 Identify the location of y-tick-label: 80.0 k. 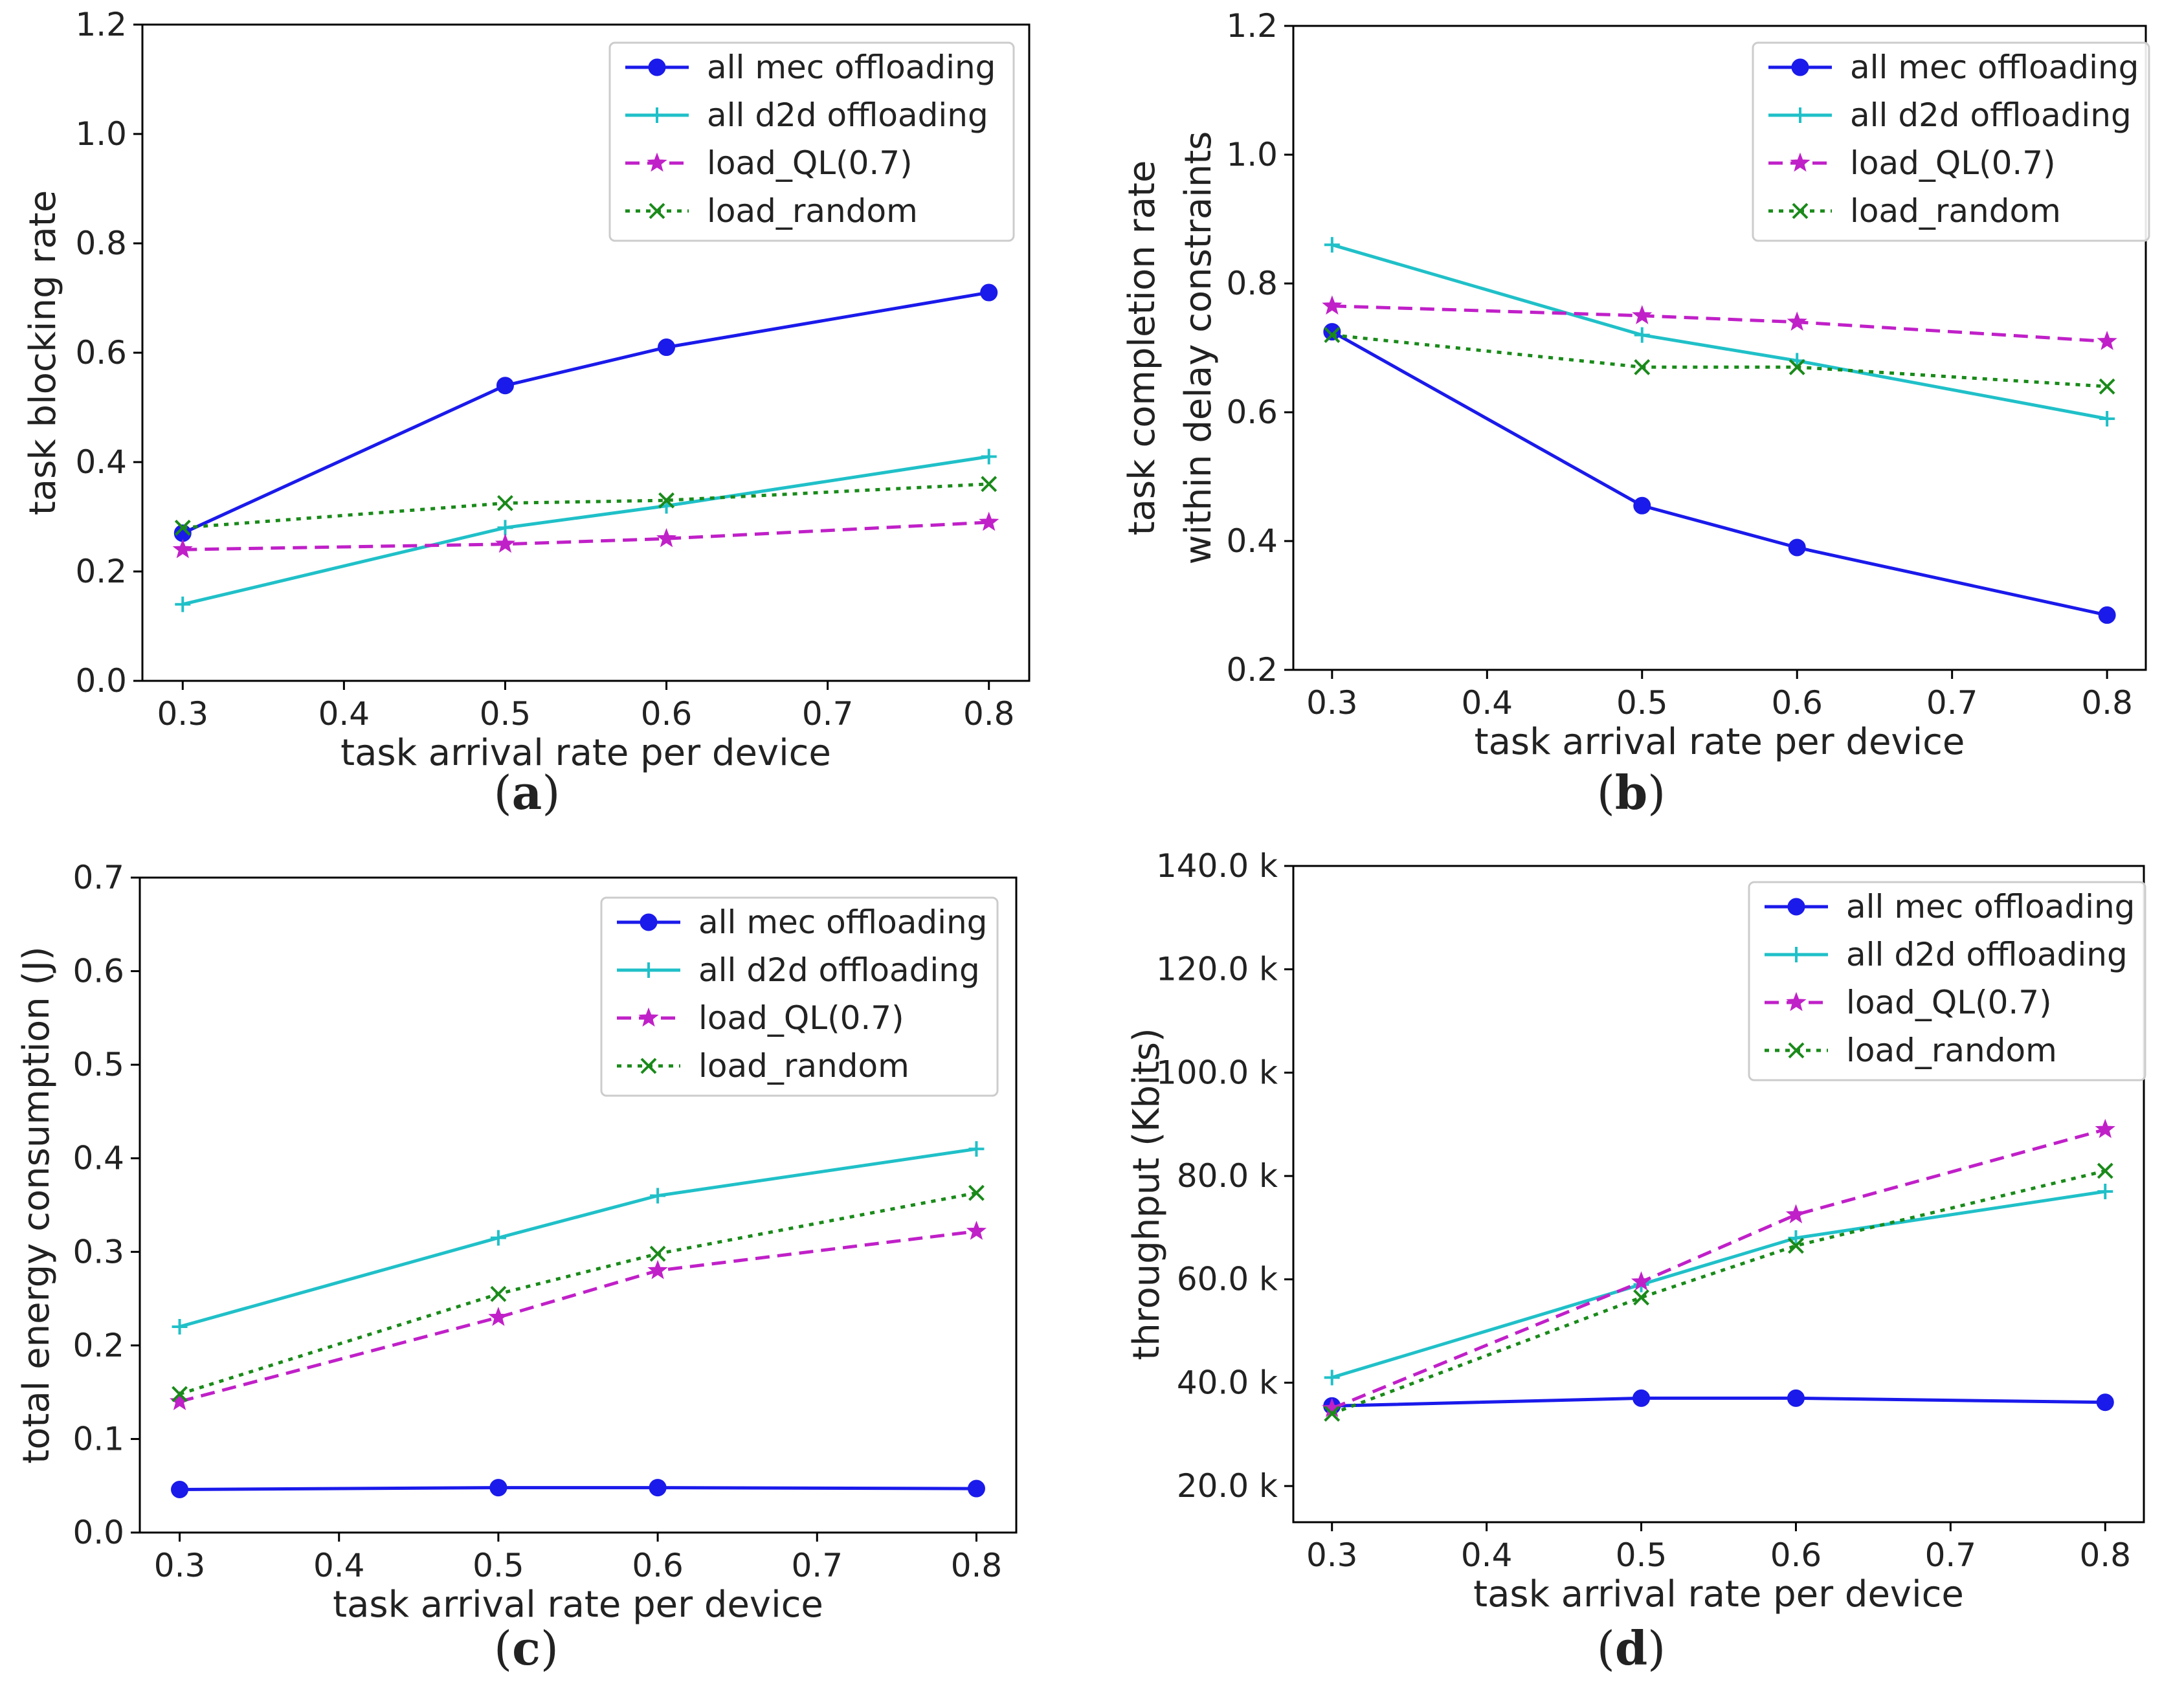
(1227, 1176).